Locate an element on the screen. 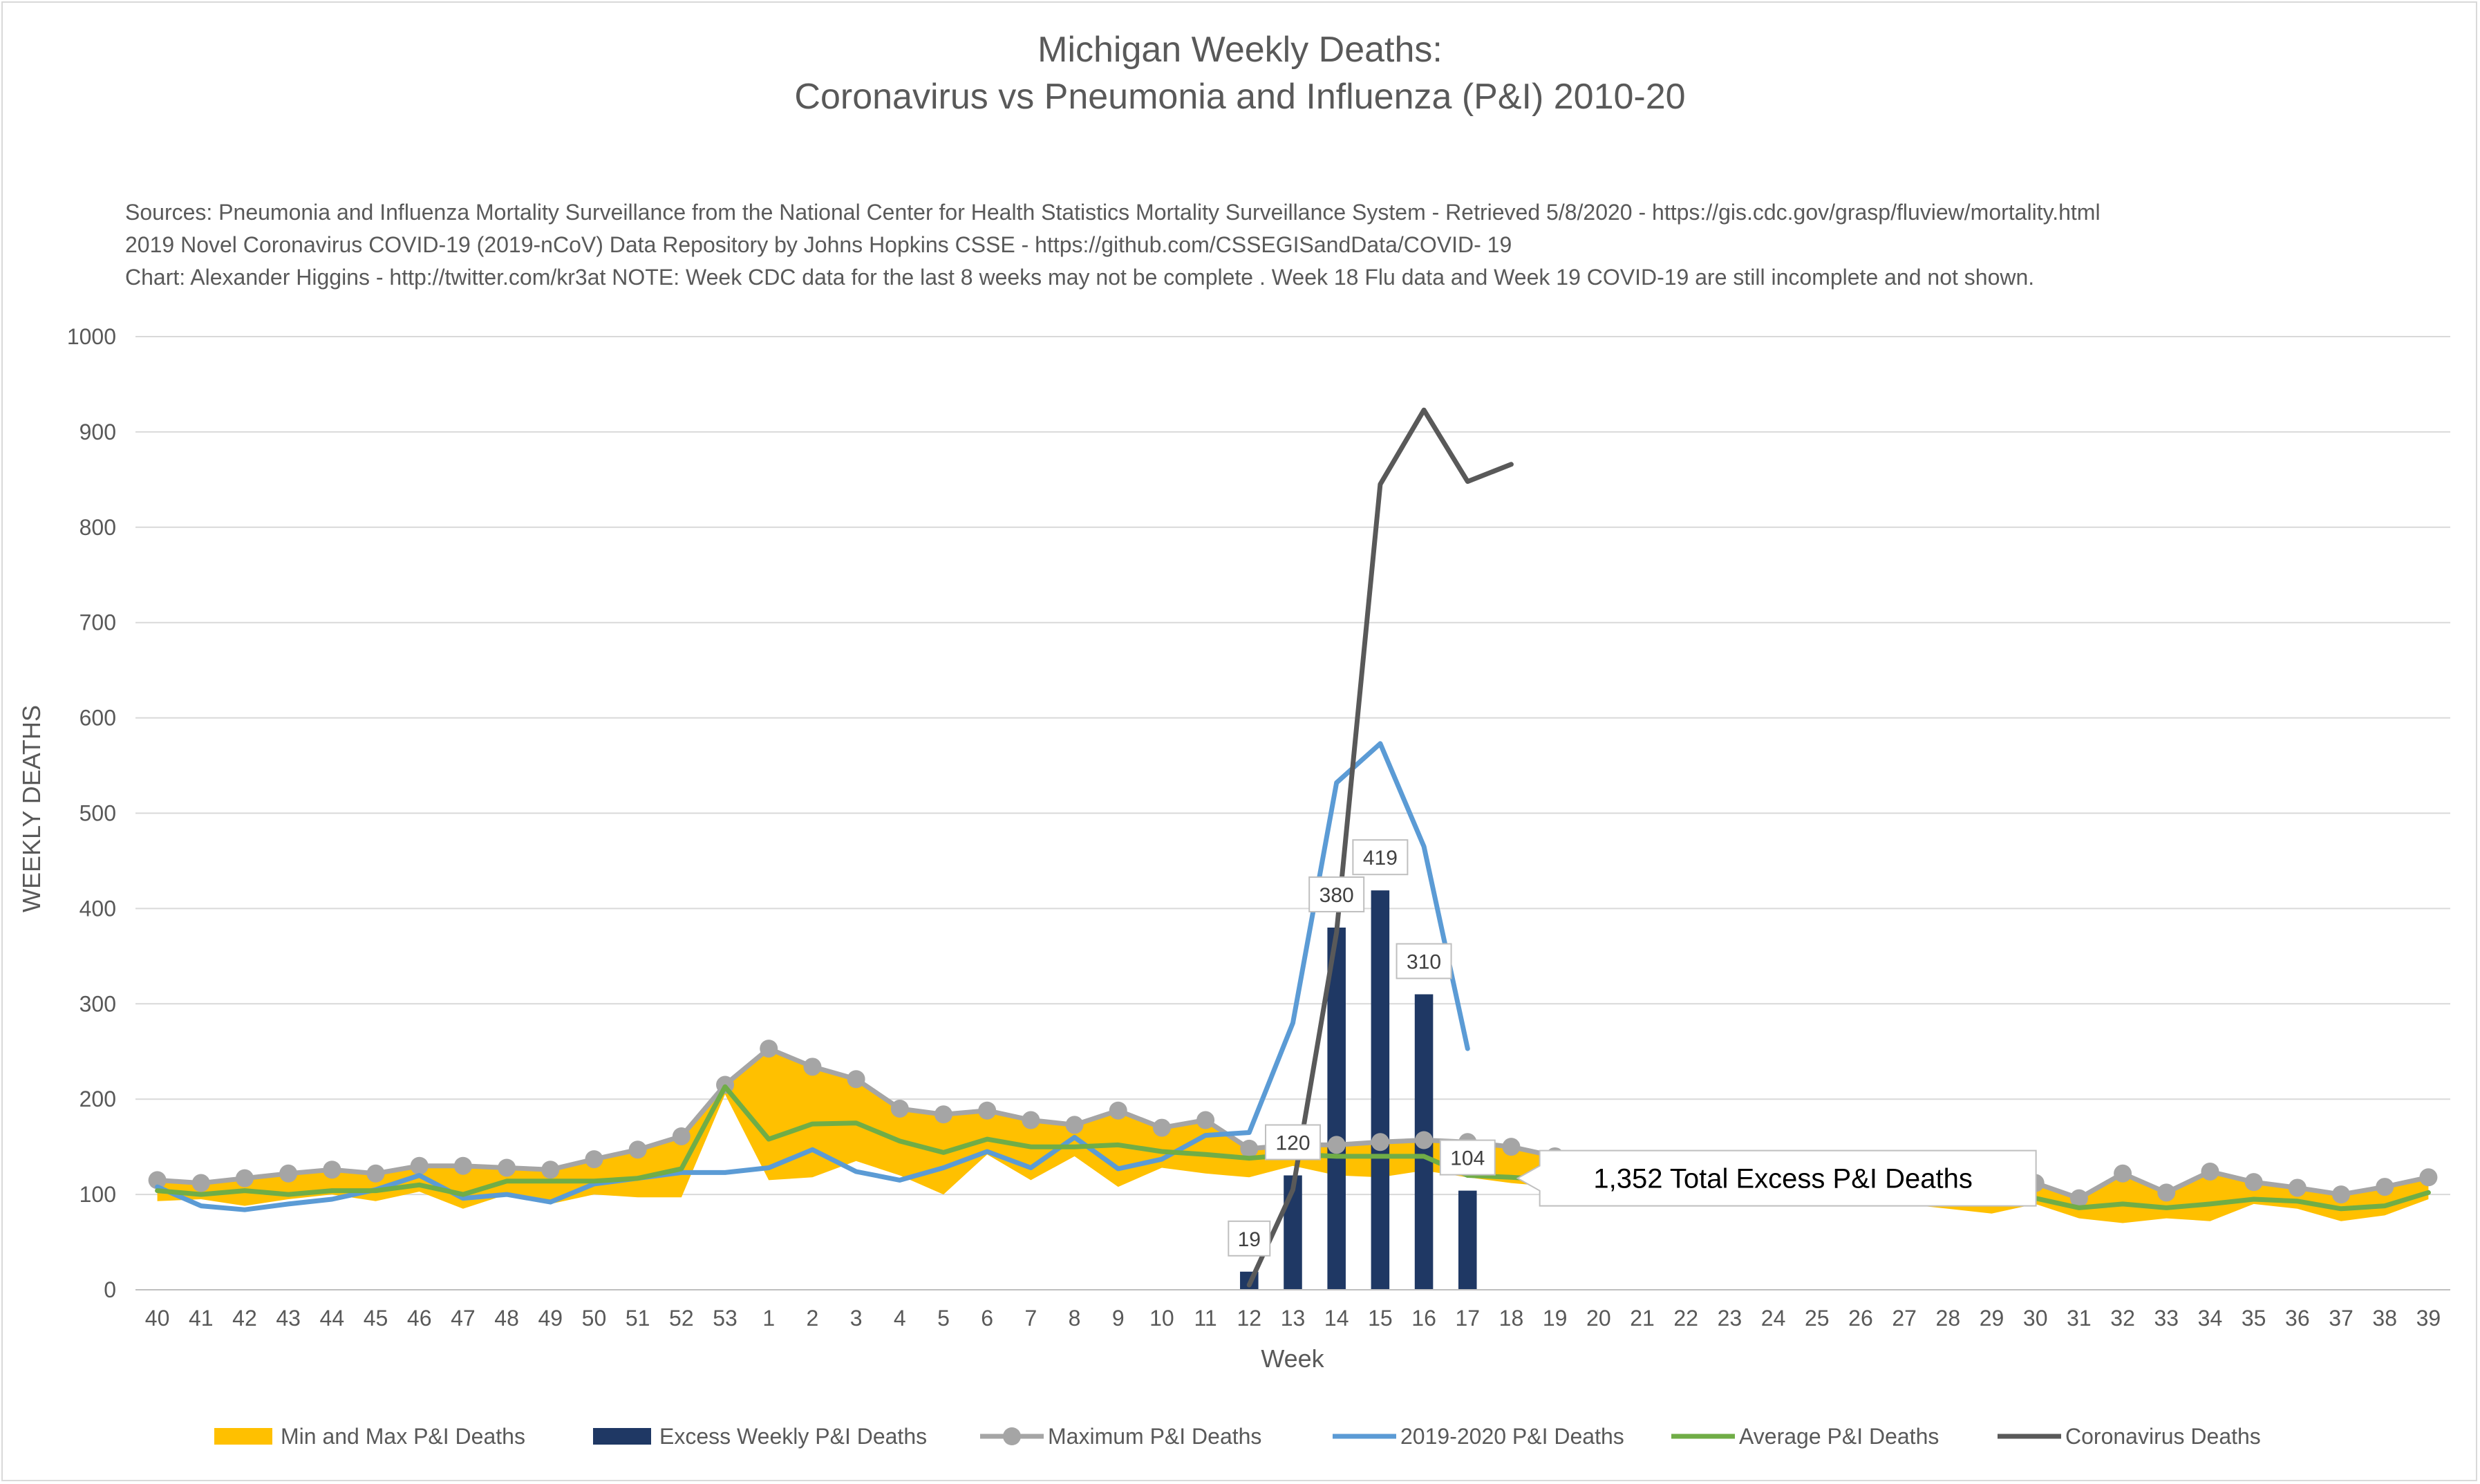 The image size is (2480, 1484). x-tick-label: 40 is located at coordinates (157, 1318).